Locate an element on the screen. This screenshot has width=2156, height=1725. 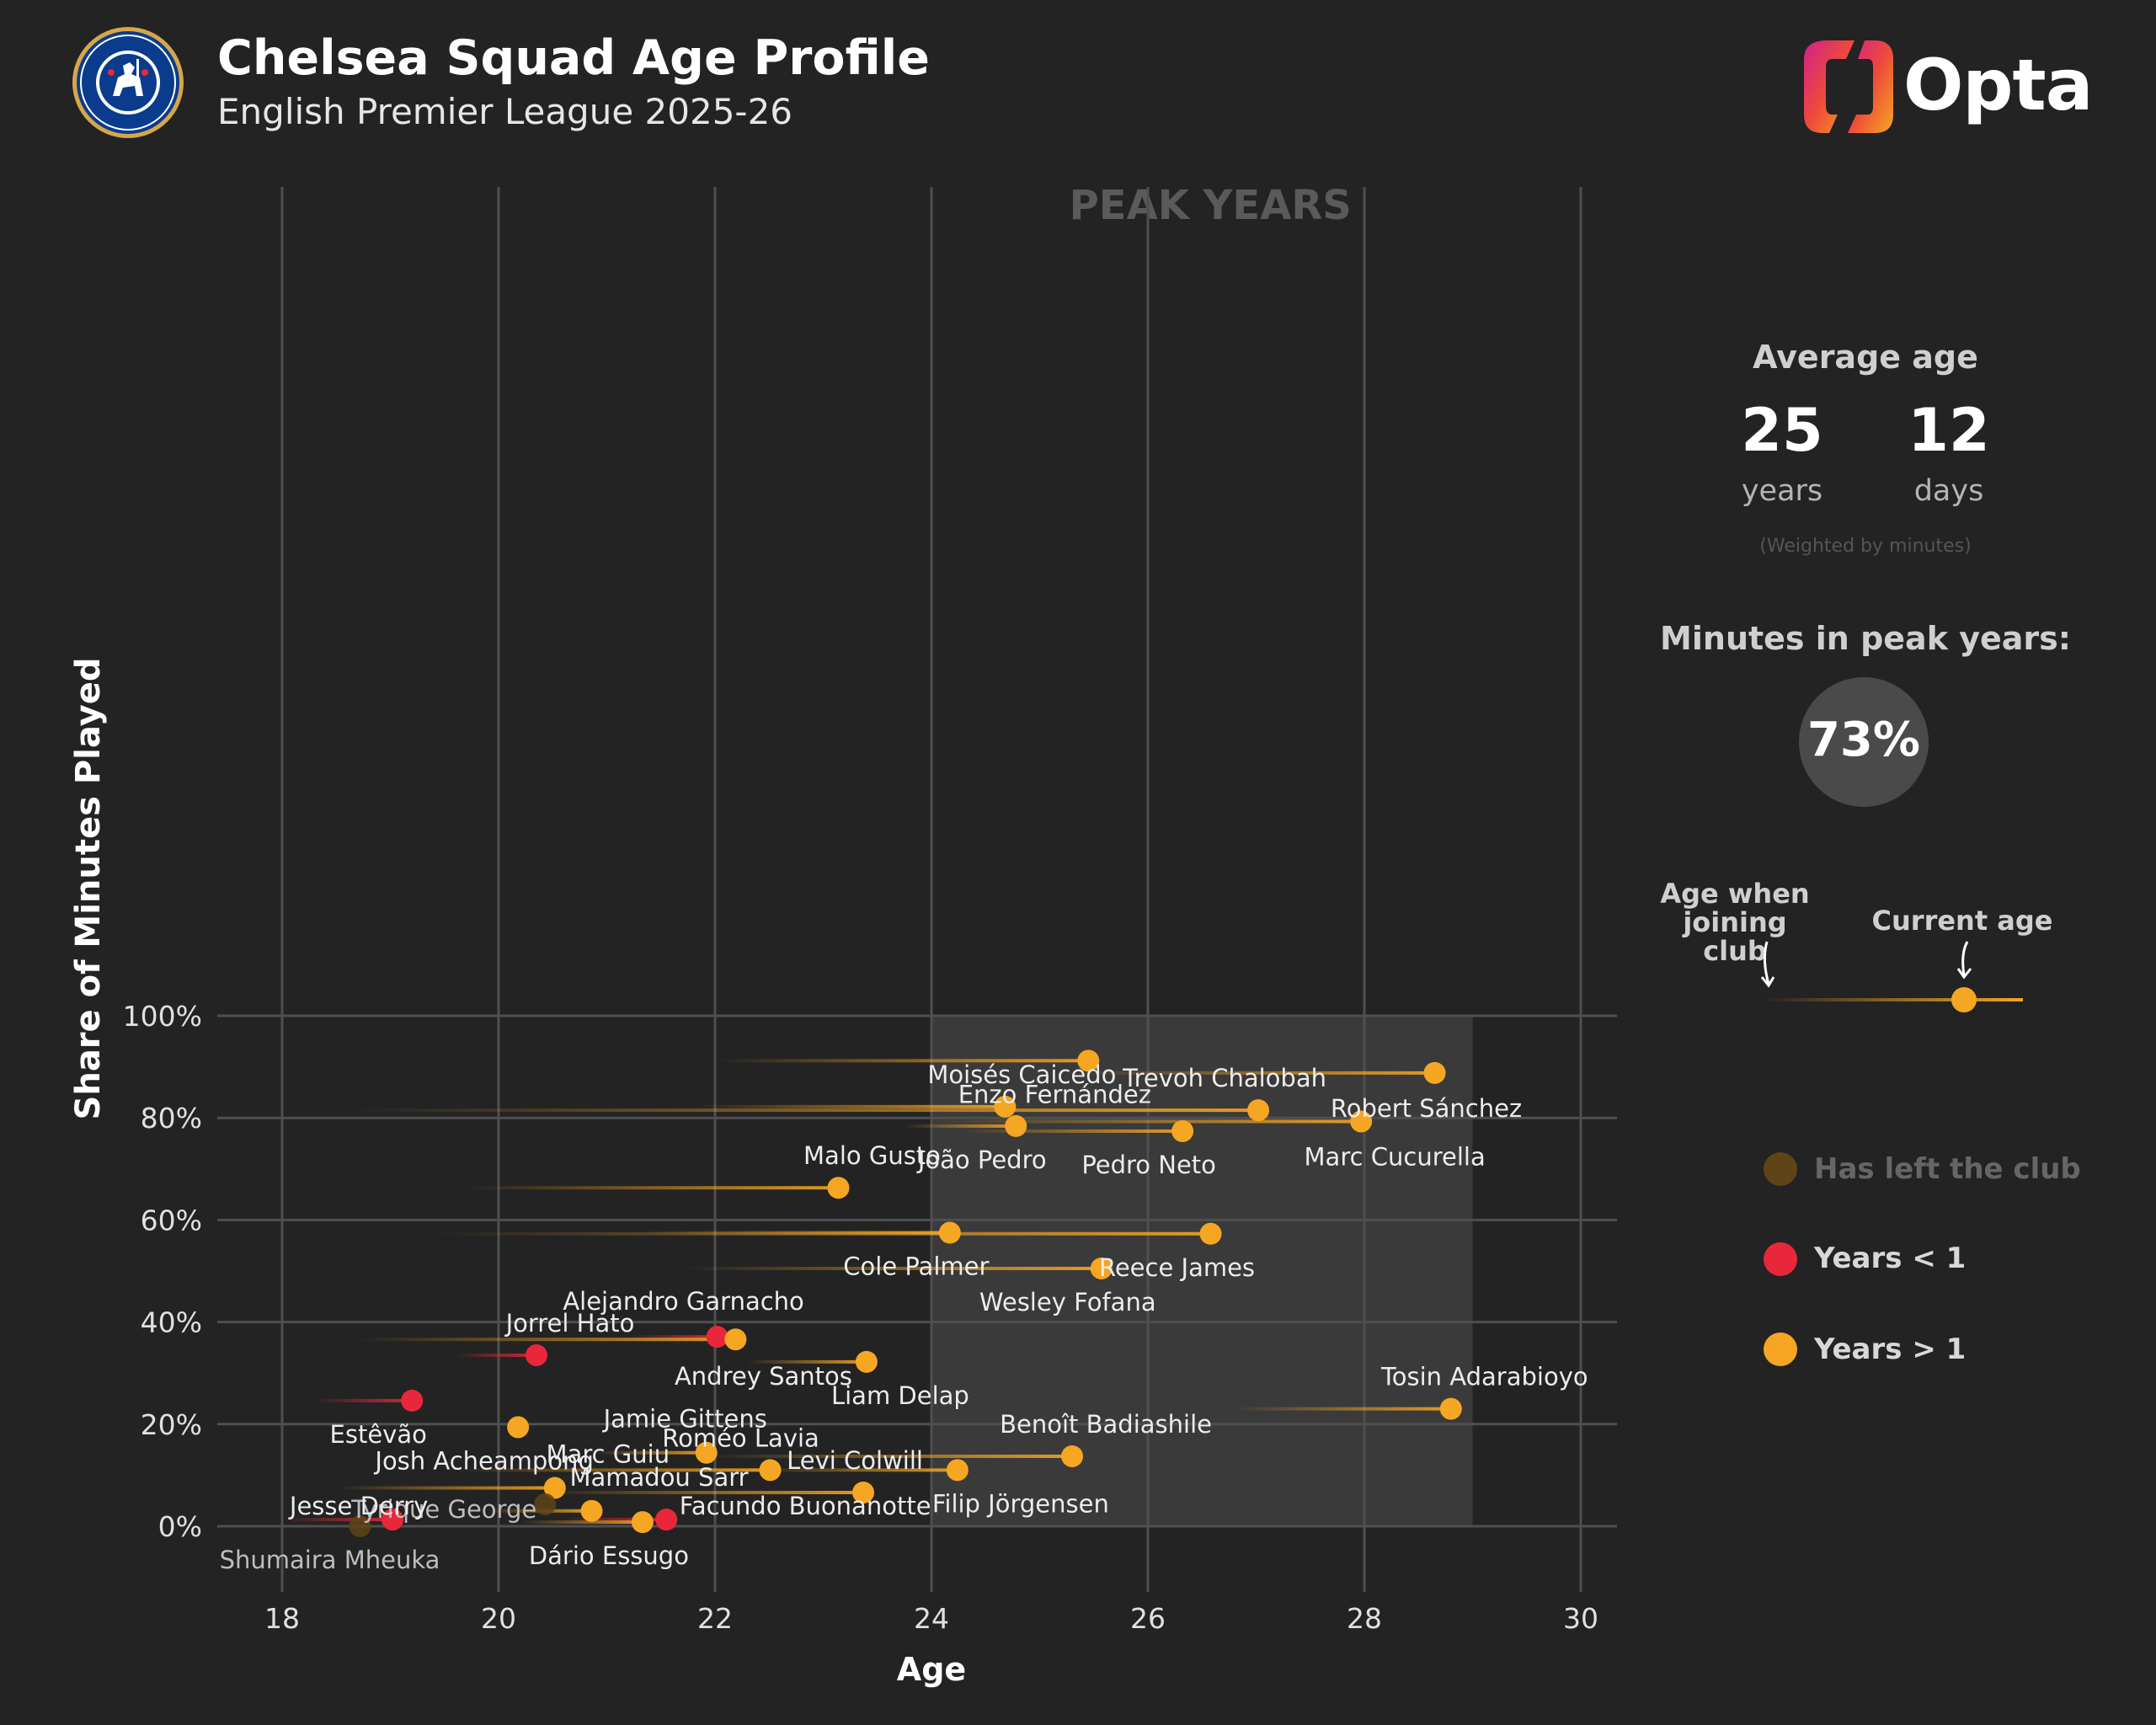
player-label: Moisés Caicedo is located at coordinates (1022, 1074).